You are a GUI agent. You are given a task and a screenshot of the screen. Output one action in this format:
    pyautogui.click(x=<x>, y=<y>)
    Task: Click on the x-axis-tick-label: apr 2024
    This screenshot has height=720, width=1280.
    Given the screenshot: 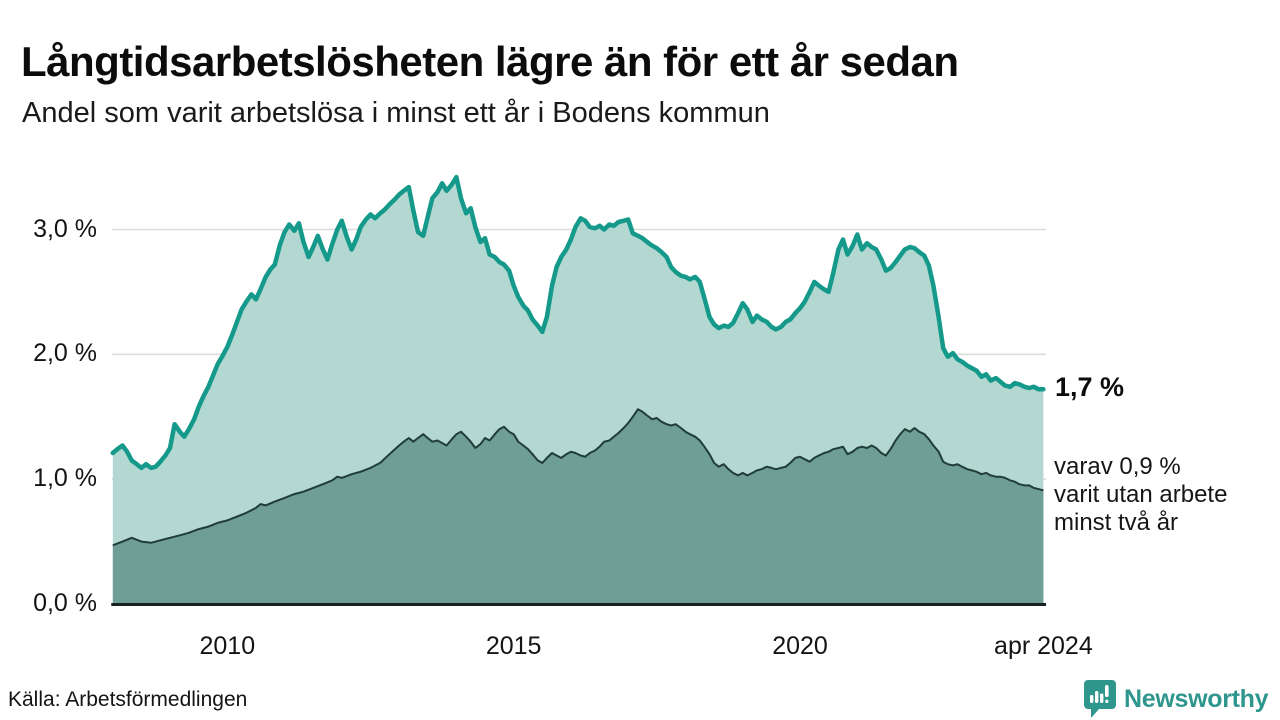 What is the action you would take?
    pyautogui.click(x=1043, y=646)
    